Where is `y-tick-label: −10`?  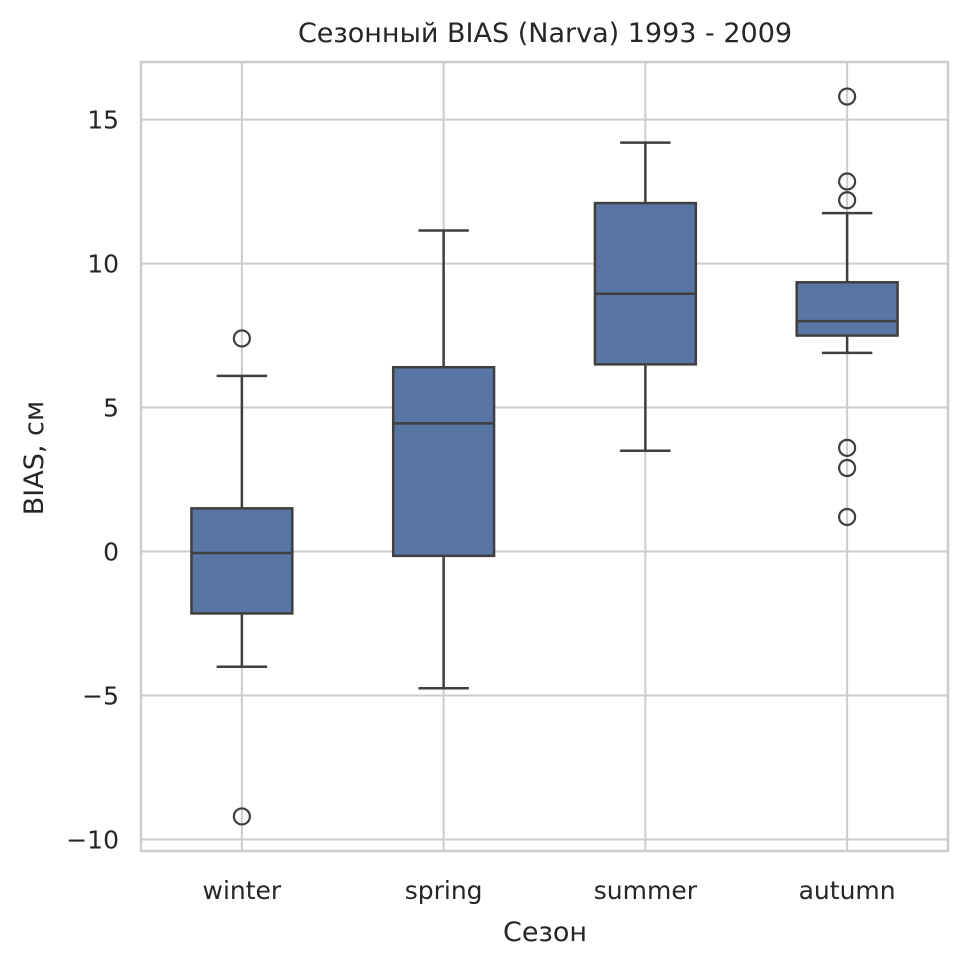
y-tick-label: −10 is located at coordinates (92, 839).